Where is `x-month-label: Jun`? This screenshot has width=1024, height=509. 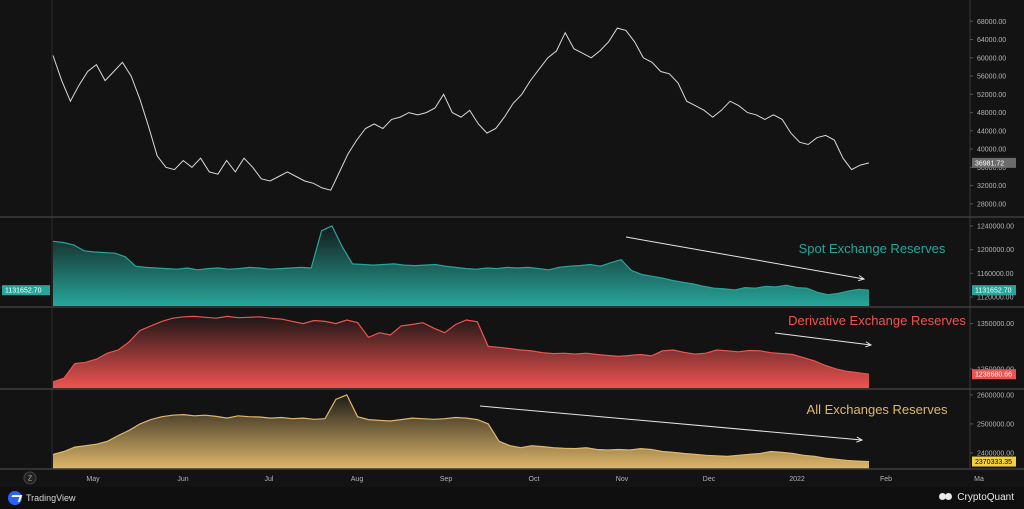
x-month-label: Jun is located at coordinates (182, 479).